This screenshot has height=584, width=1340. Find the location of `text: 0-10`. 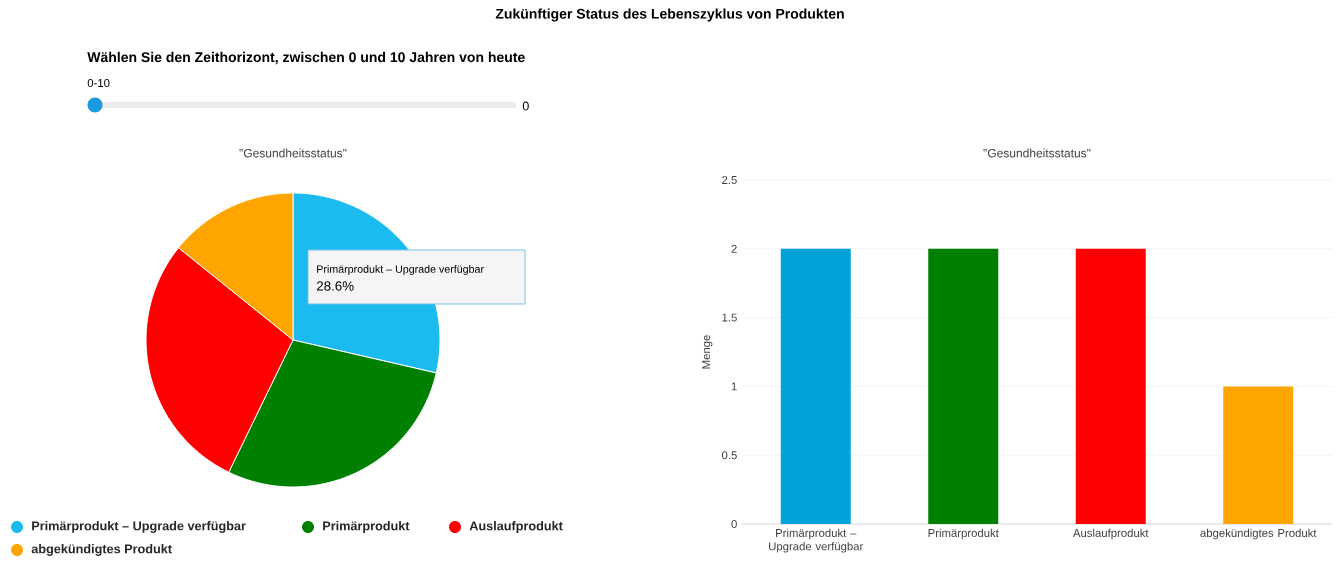

text: 0-10 is located at coordinates (98, 82).